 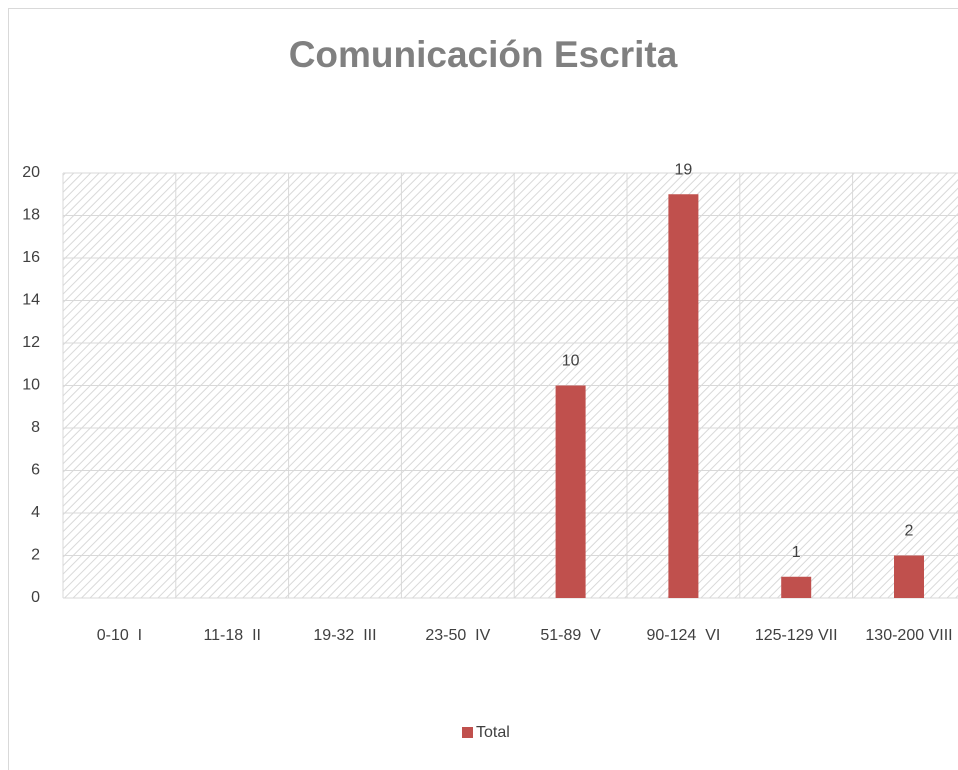 I want to click on data-label: 1, so click(x=796, y=552).